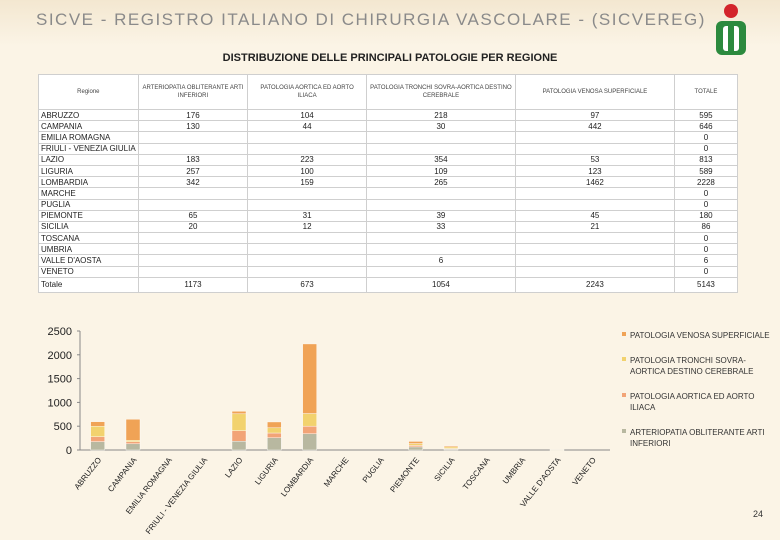 This screenshot has height=540, width=780. I want to click on table-total-row: Totale 1173 673 1054 2243 5143, so click(388, 284).